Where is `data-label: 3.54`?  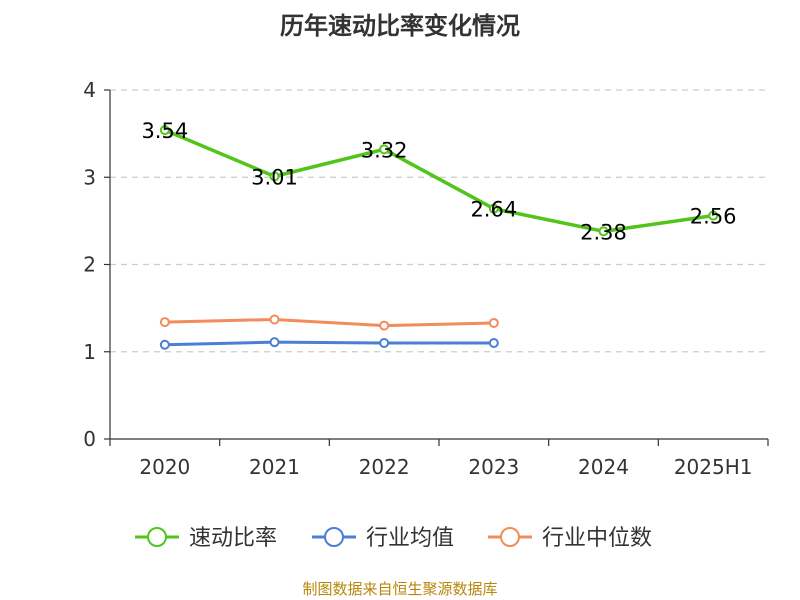 data-label: 3.54 is located at coordinates (164, 131).